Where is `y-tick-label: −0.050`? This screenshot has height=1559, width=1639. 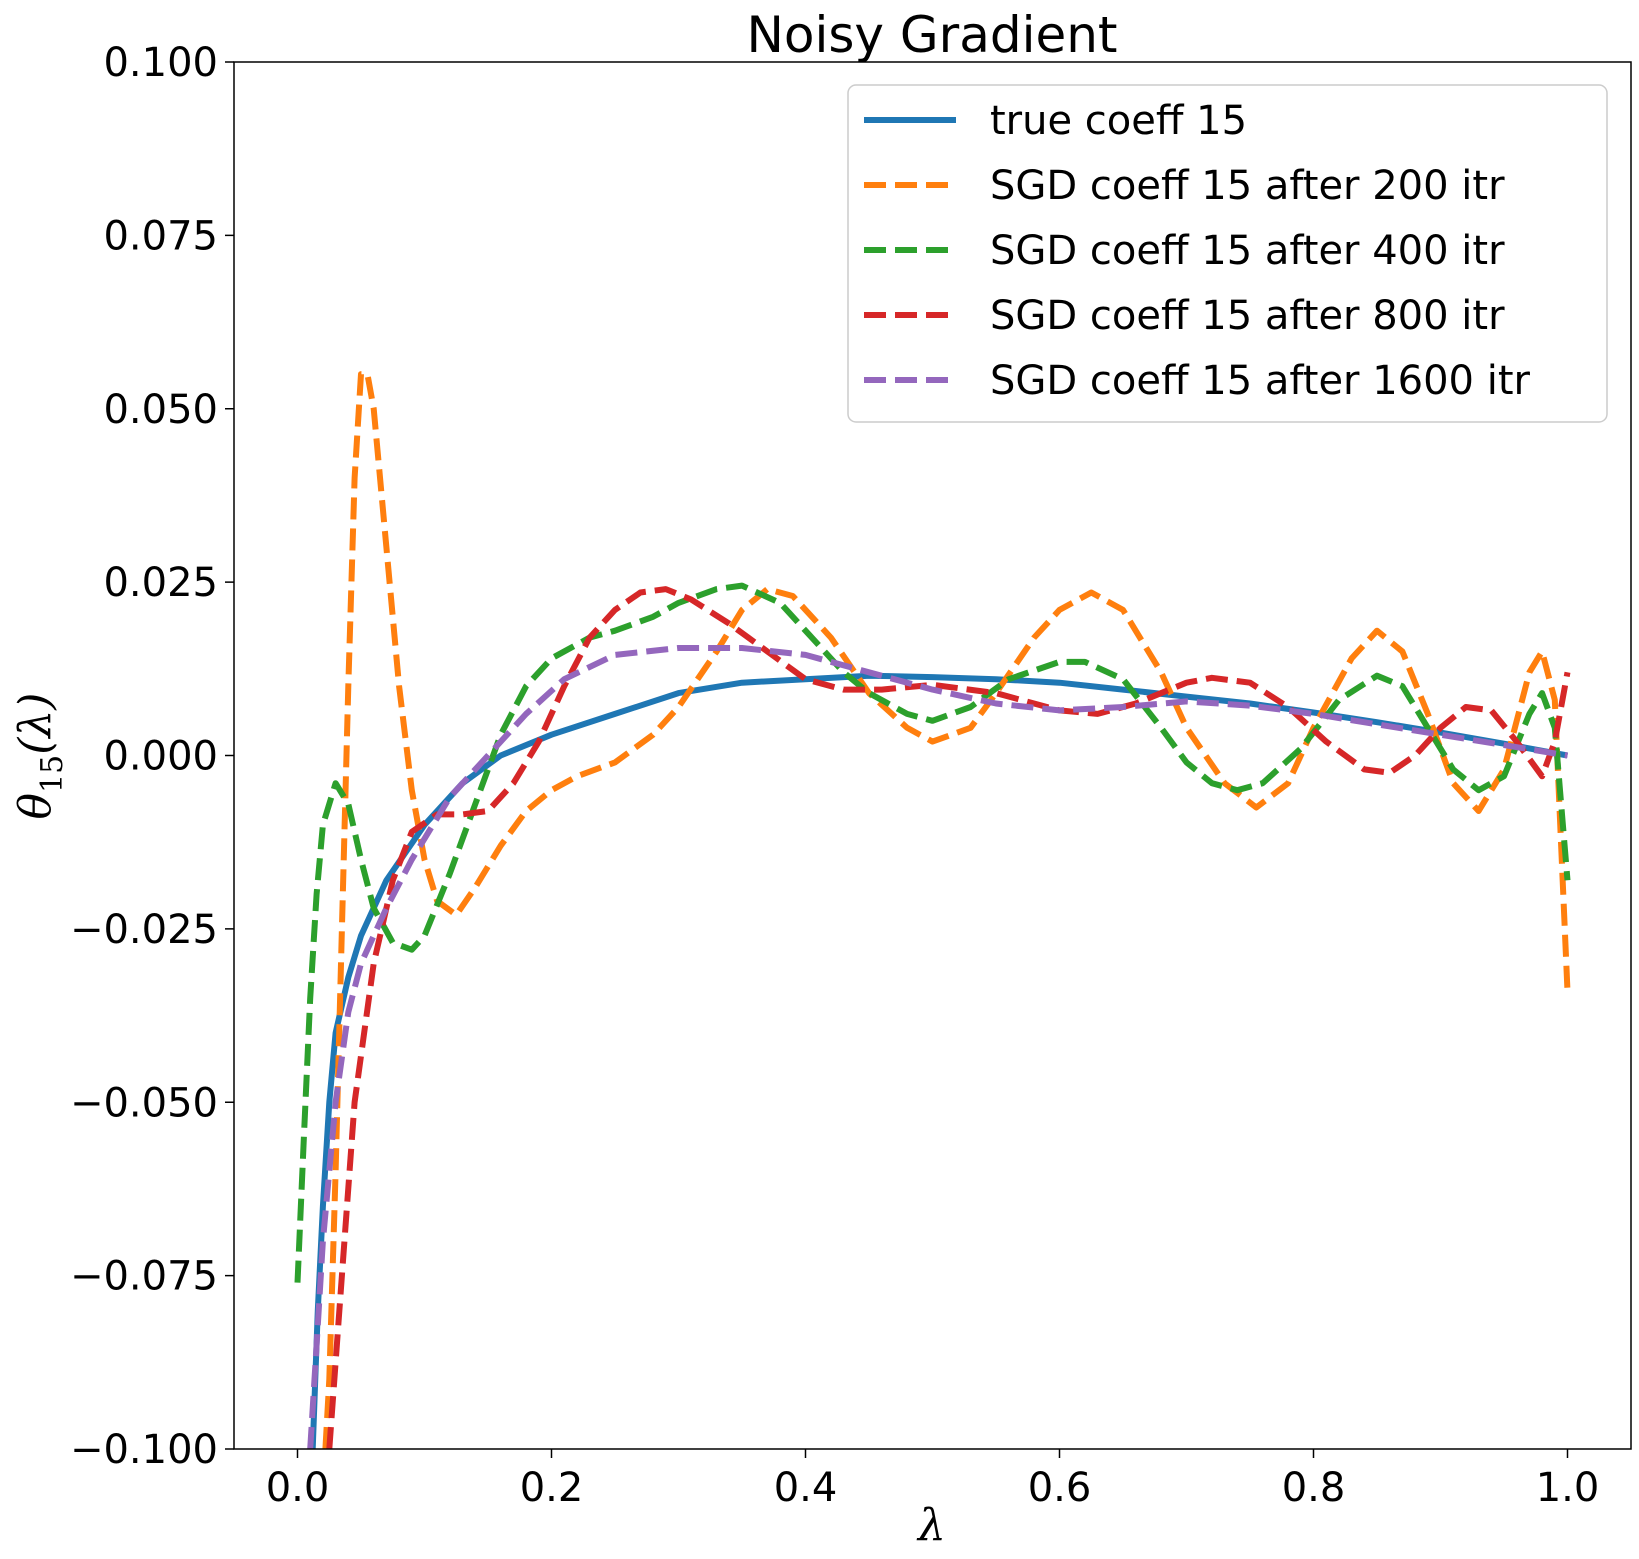 y-tick-label: −0.050 is located at coordinates (144, 1103).